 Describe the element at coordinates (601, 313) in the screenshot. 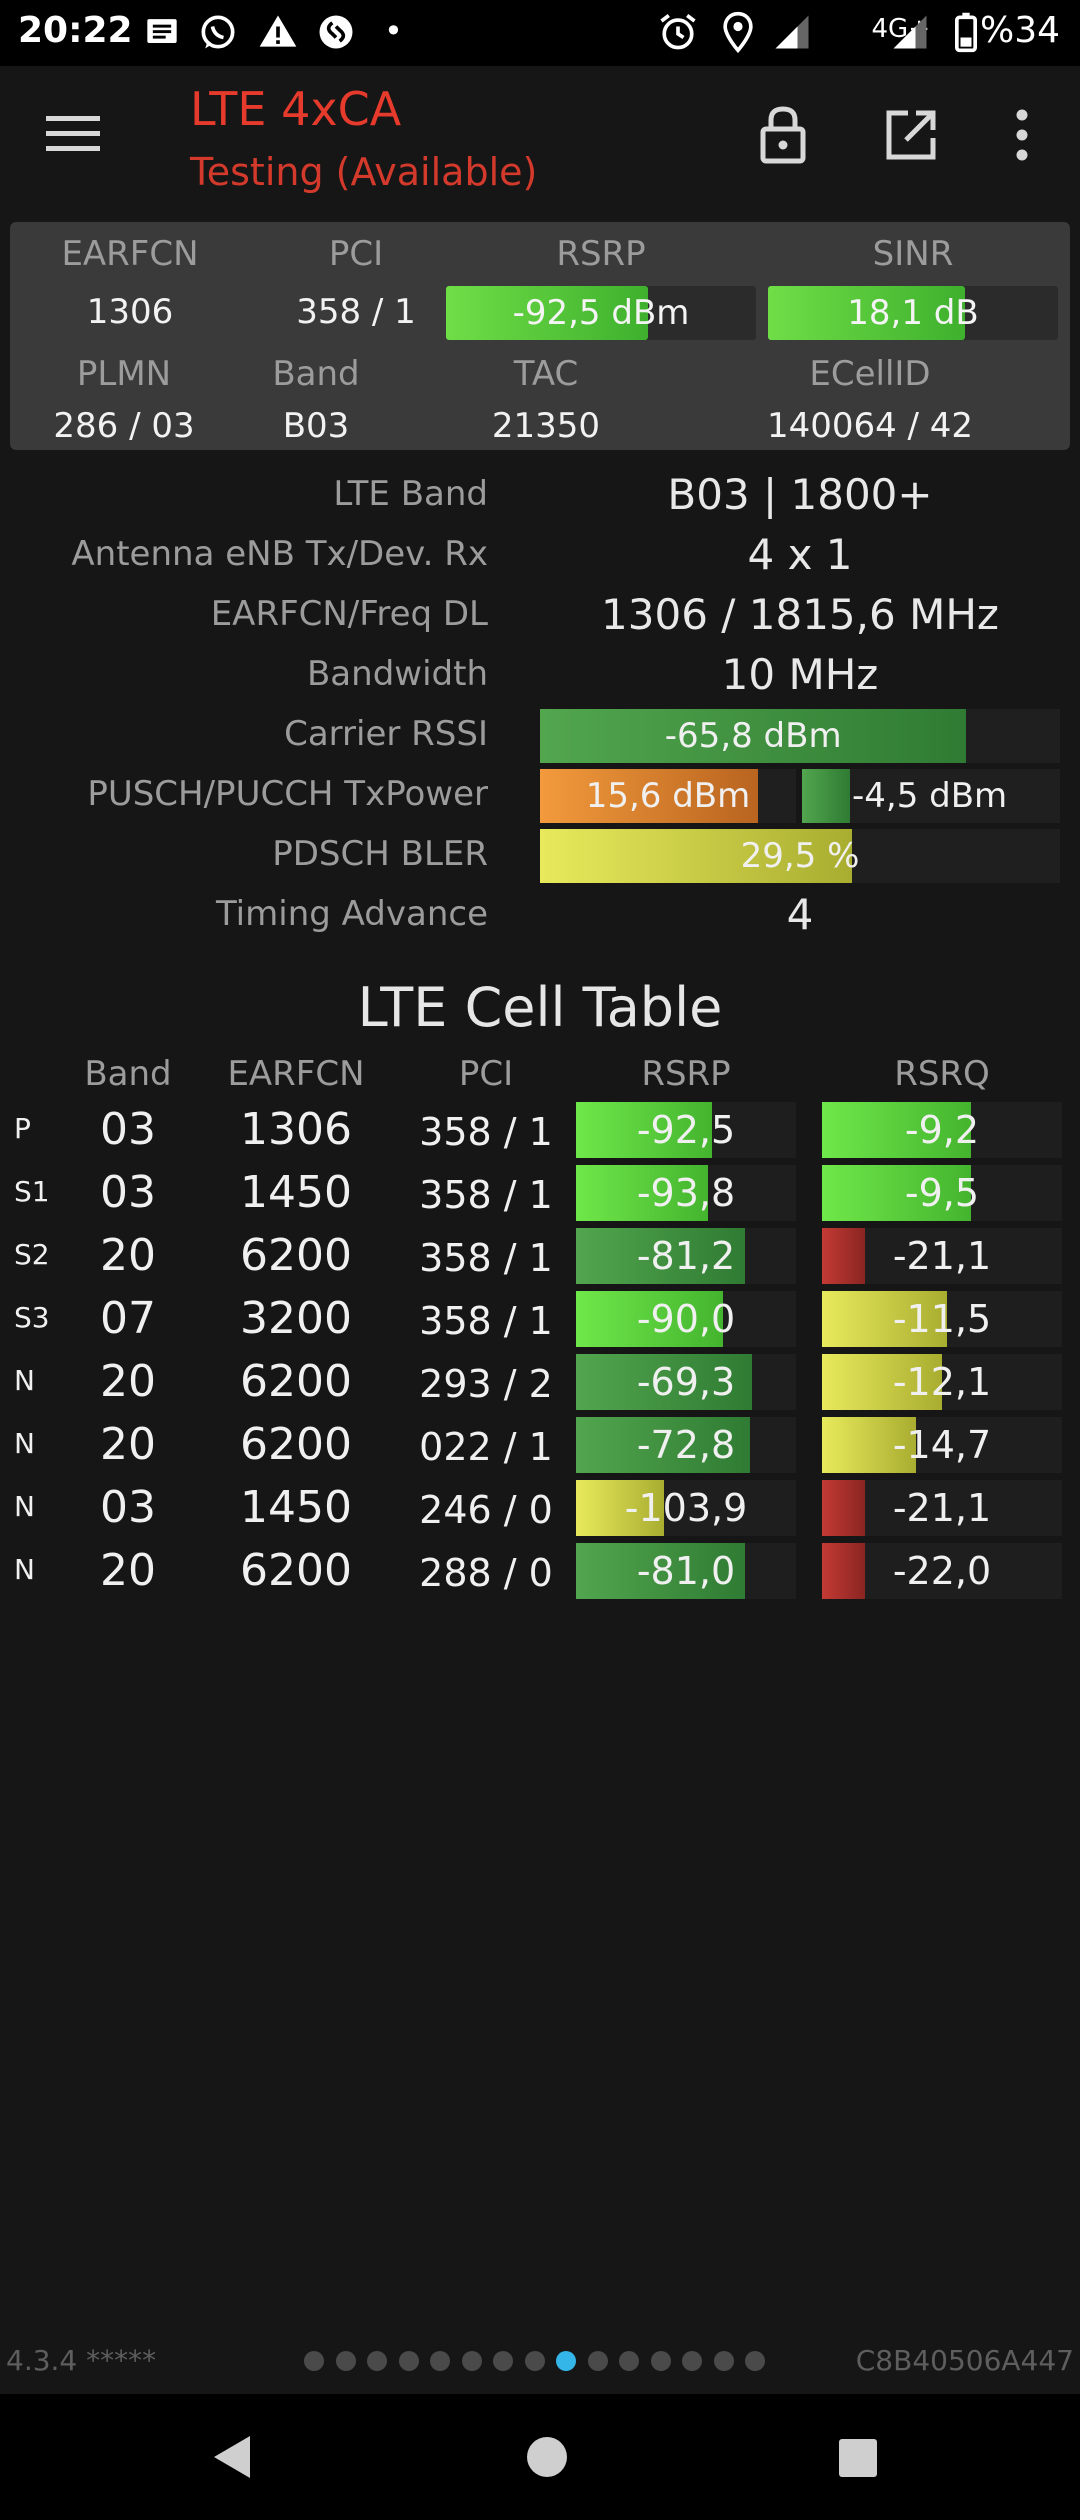

I see `summary-rsrp-value: -92,5 dBm` at that location.